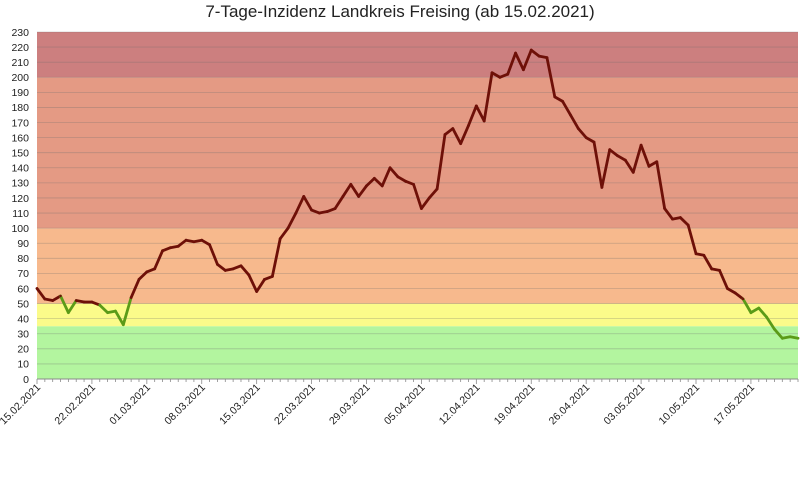  What do you see at coordinates (774, 329) in the screenshot?
I see `data-point-20.05.2021` at bounding box center [774, 329].